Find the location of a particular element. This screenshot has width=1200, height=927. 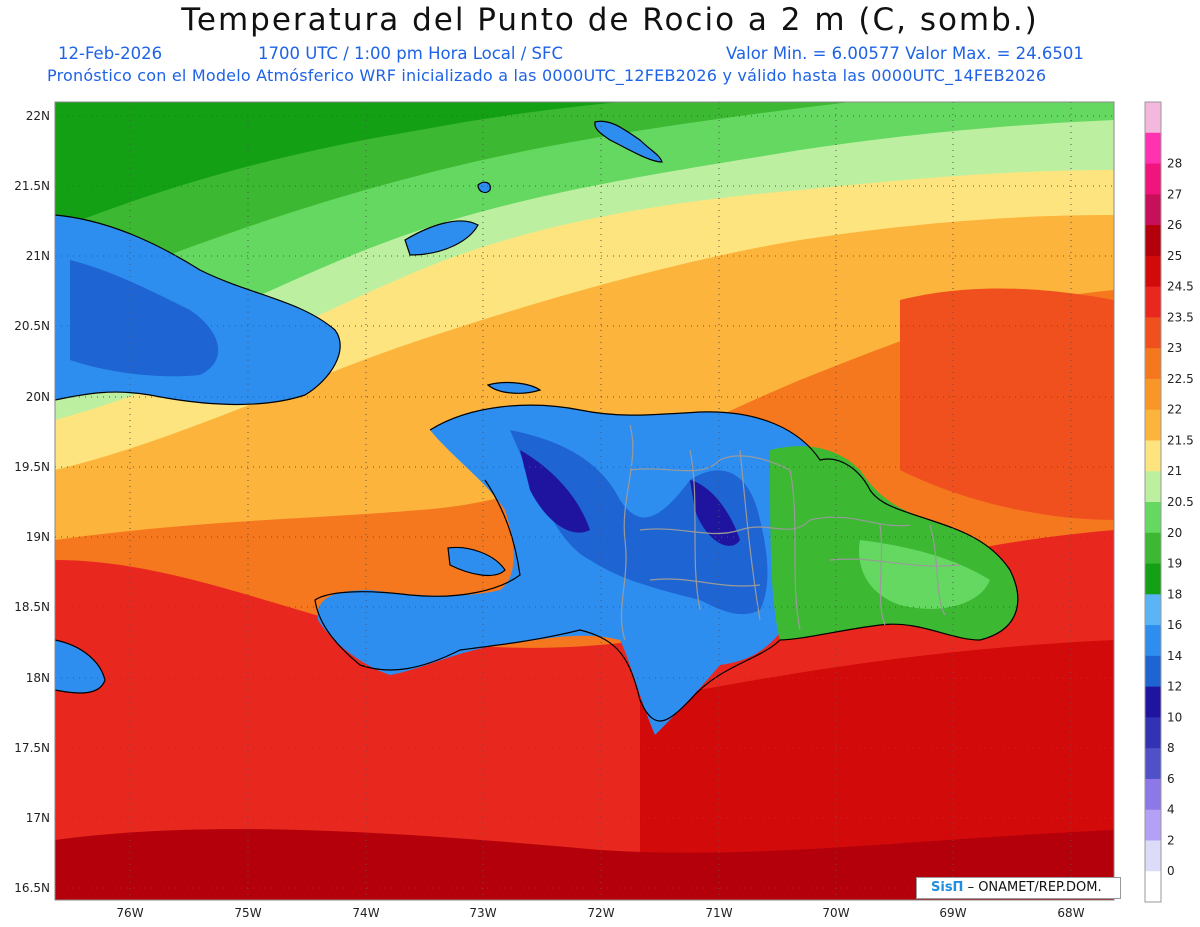

colorbar-label: 8 is located at coordinates (1171, 748).